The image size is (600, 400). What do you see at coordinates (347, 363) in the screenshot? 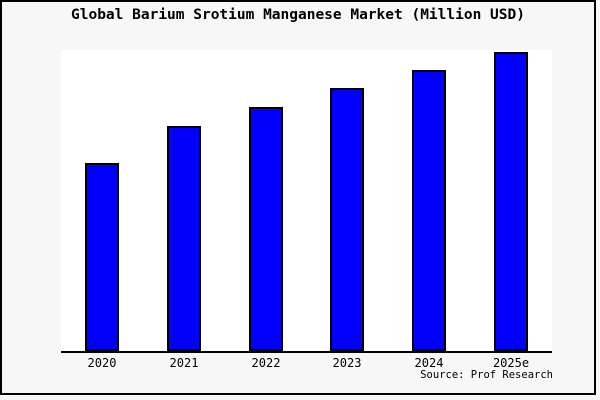
I see `x-tick-label-2023: 2023` at bounding box center [347, 363].